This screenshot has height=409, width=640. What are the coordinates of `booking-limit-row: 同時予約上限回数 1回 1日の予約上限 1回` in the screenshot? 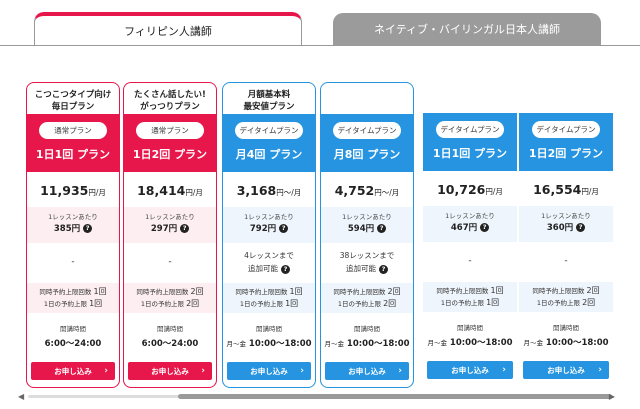 It's located at (73, 298).